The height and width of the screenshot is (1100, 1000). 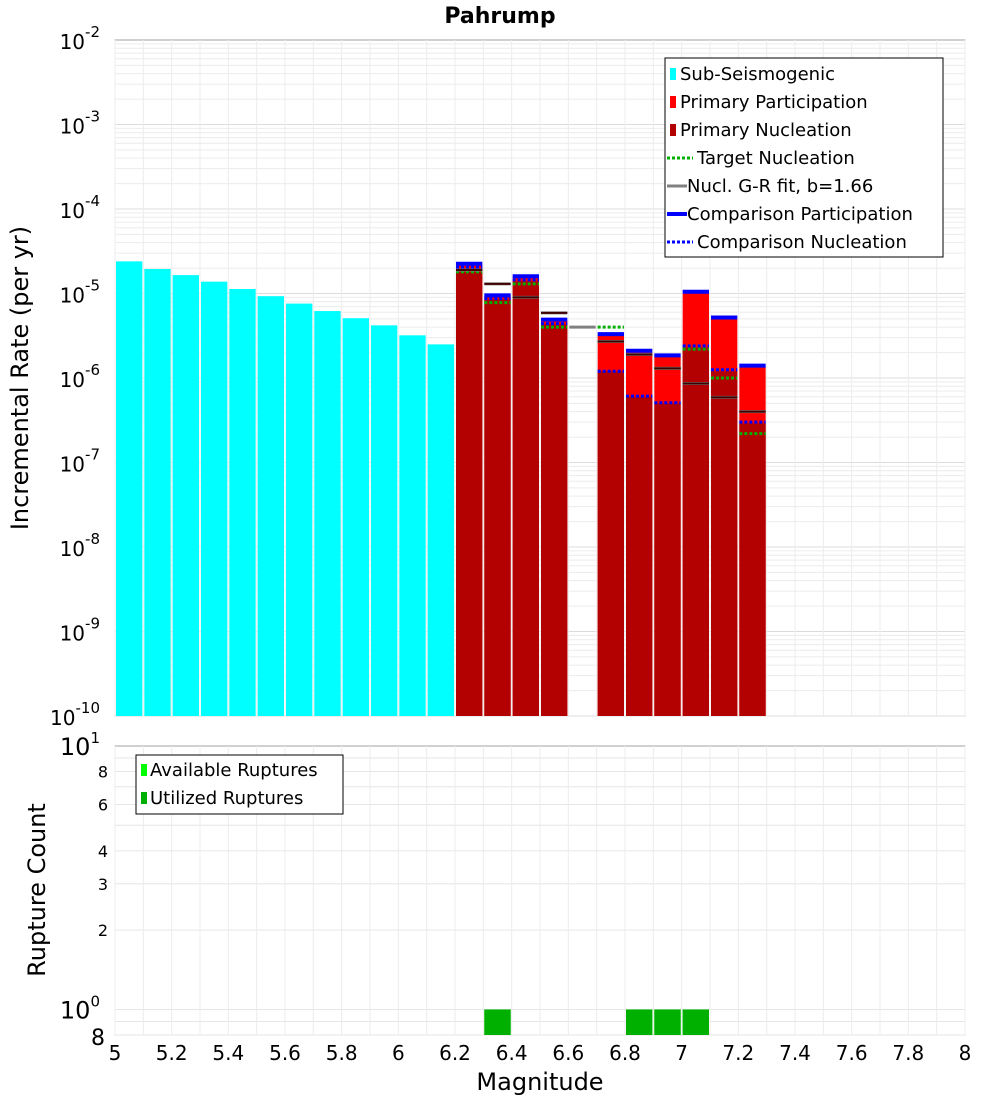 What do you see at coordinates (228, 1053) in the screenshot?
I see `x-tick-label: 5.4` at bounding box center [228, 1053].